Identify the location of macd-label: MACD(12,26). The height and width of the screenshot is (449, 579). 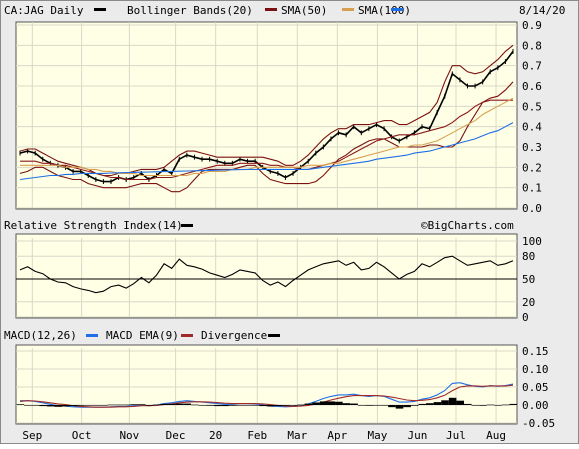
(40, 335).